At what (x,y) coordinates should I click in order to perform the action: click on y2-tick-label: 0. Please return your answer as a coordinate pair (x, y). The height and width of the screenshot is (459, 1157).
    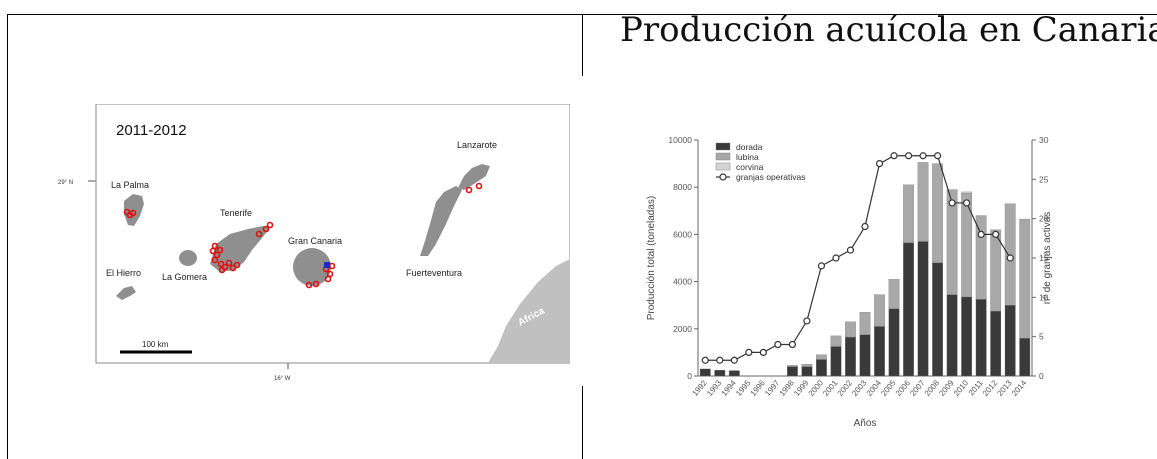
    Looking at the image, I should click on (1041, 376).